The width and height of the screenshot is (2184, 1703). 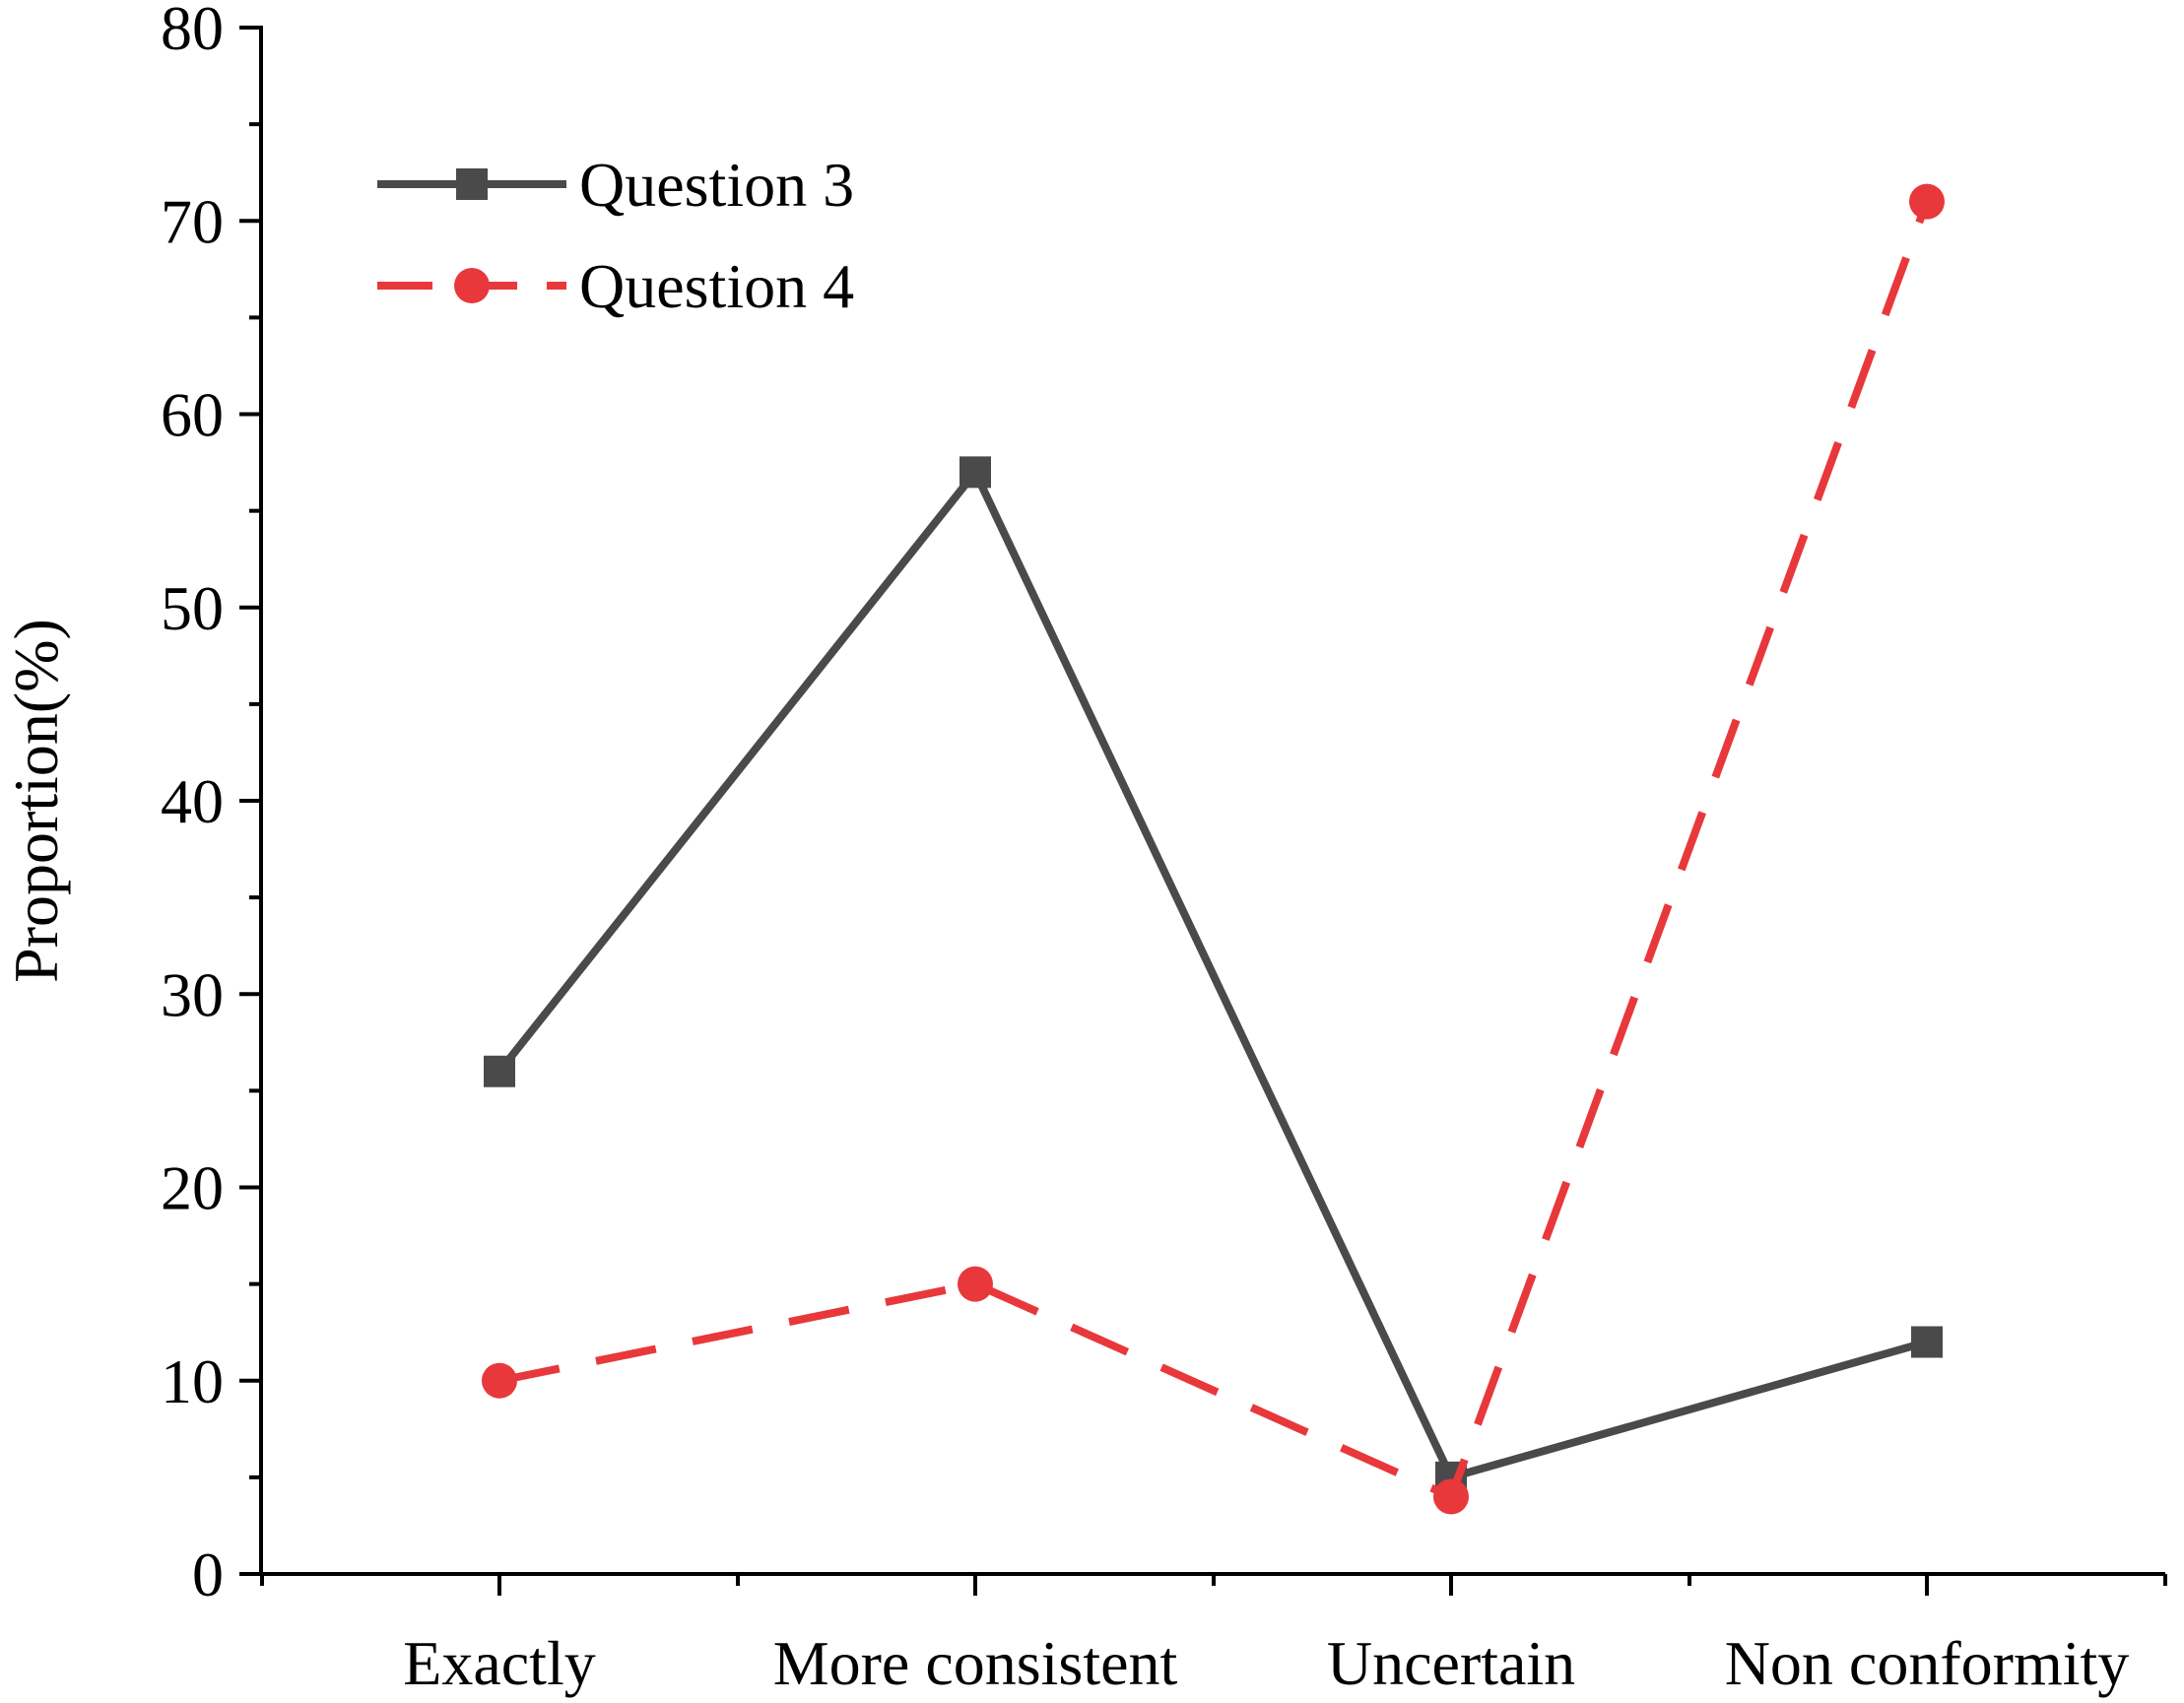 What do you see at coordinates (36, 801) in the screenshot?
I see `y-axis-title: Proportion(%)` at bounding box center [36, 801].